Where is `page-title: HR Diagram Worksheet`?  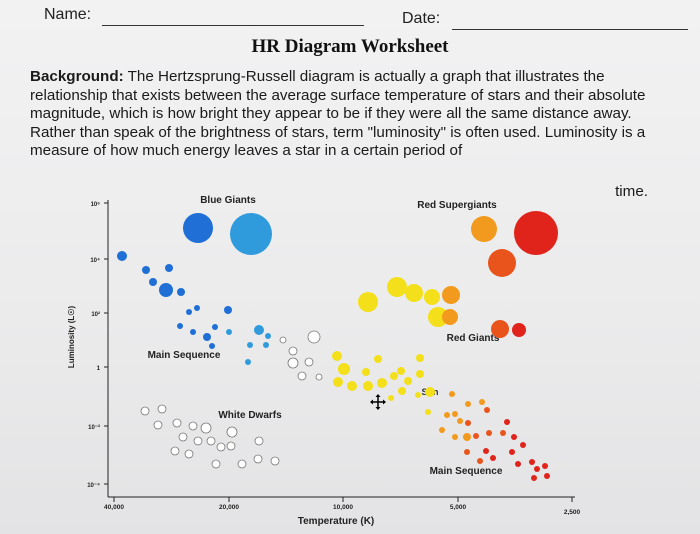 page-title: HR Diagram Worksheet is located at coordinates (350, 46).